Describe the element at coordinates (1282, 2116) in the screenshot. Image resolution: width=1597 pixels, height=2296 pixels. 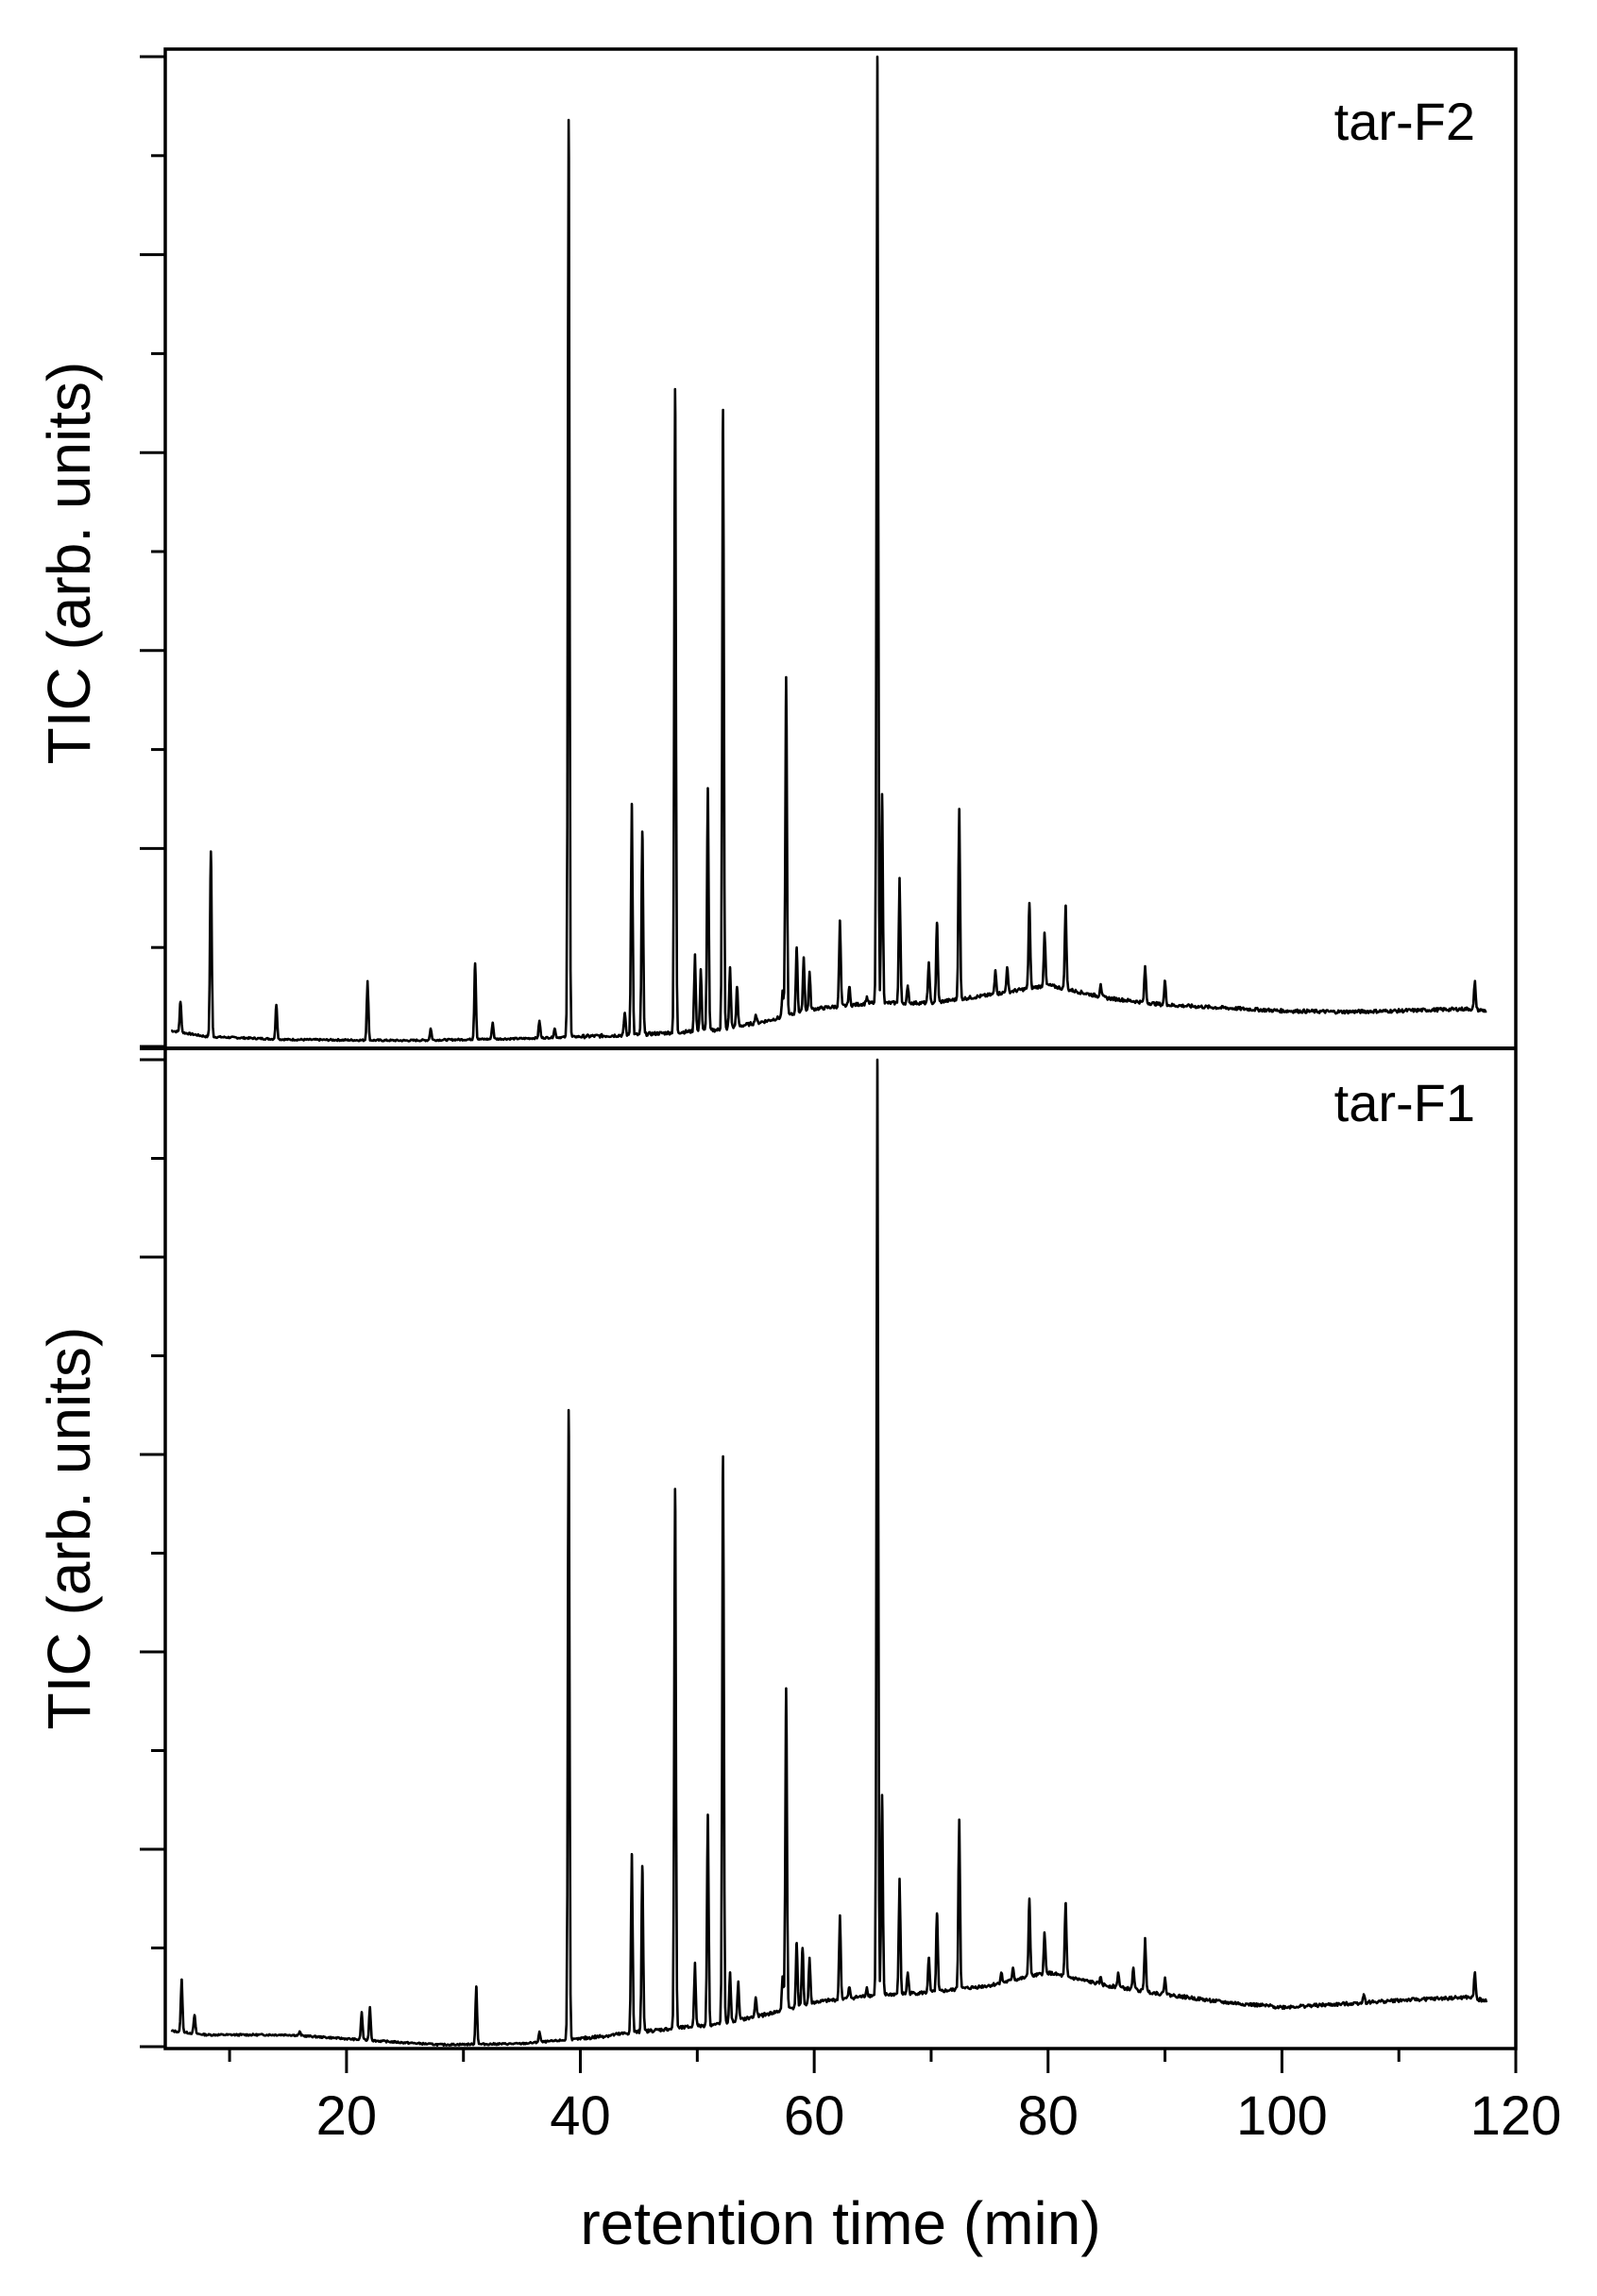
I see `x-tick-label: 100` at that location.